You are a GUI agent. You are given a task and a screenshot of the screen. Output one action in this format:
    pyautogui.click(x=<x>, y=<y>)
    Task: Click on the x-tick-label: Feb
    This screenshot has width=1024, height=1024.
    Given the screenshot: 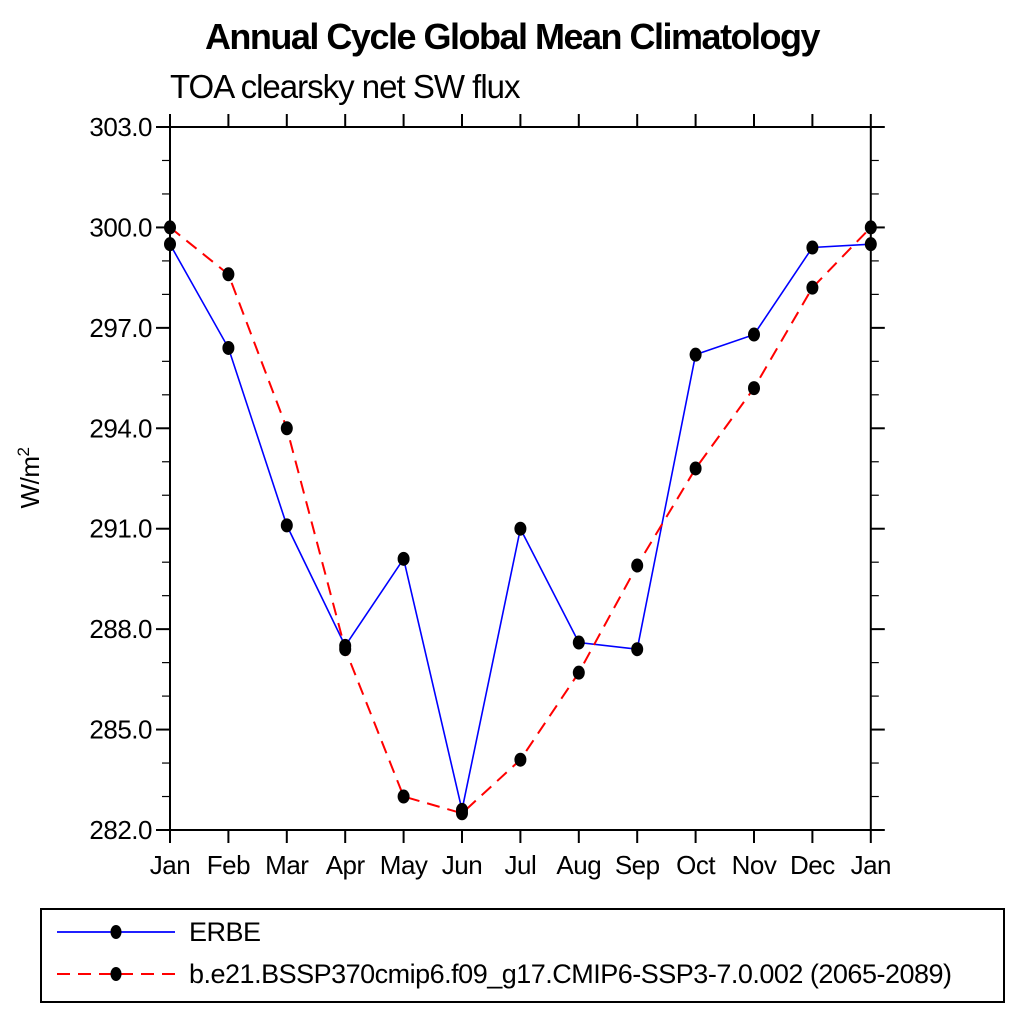 What is the action you would take?
    pyautogui.click(x=228, y=865)
    